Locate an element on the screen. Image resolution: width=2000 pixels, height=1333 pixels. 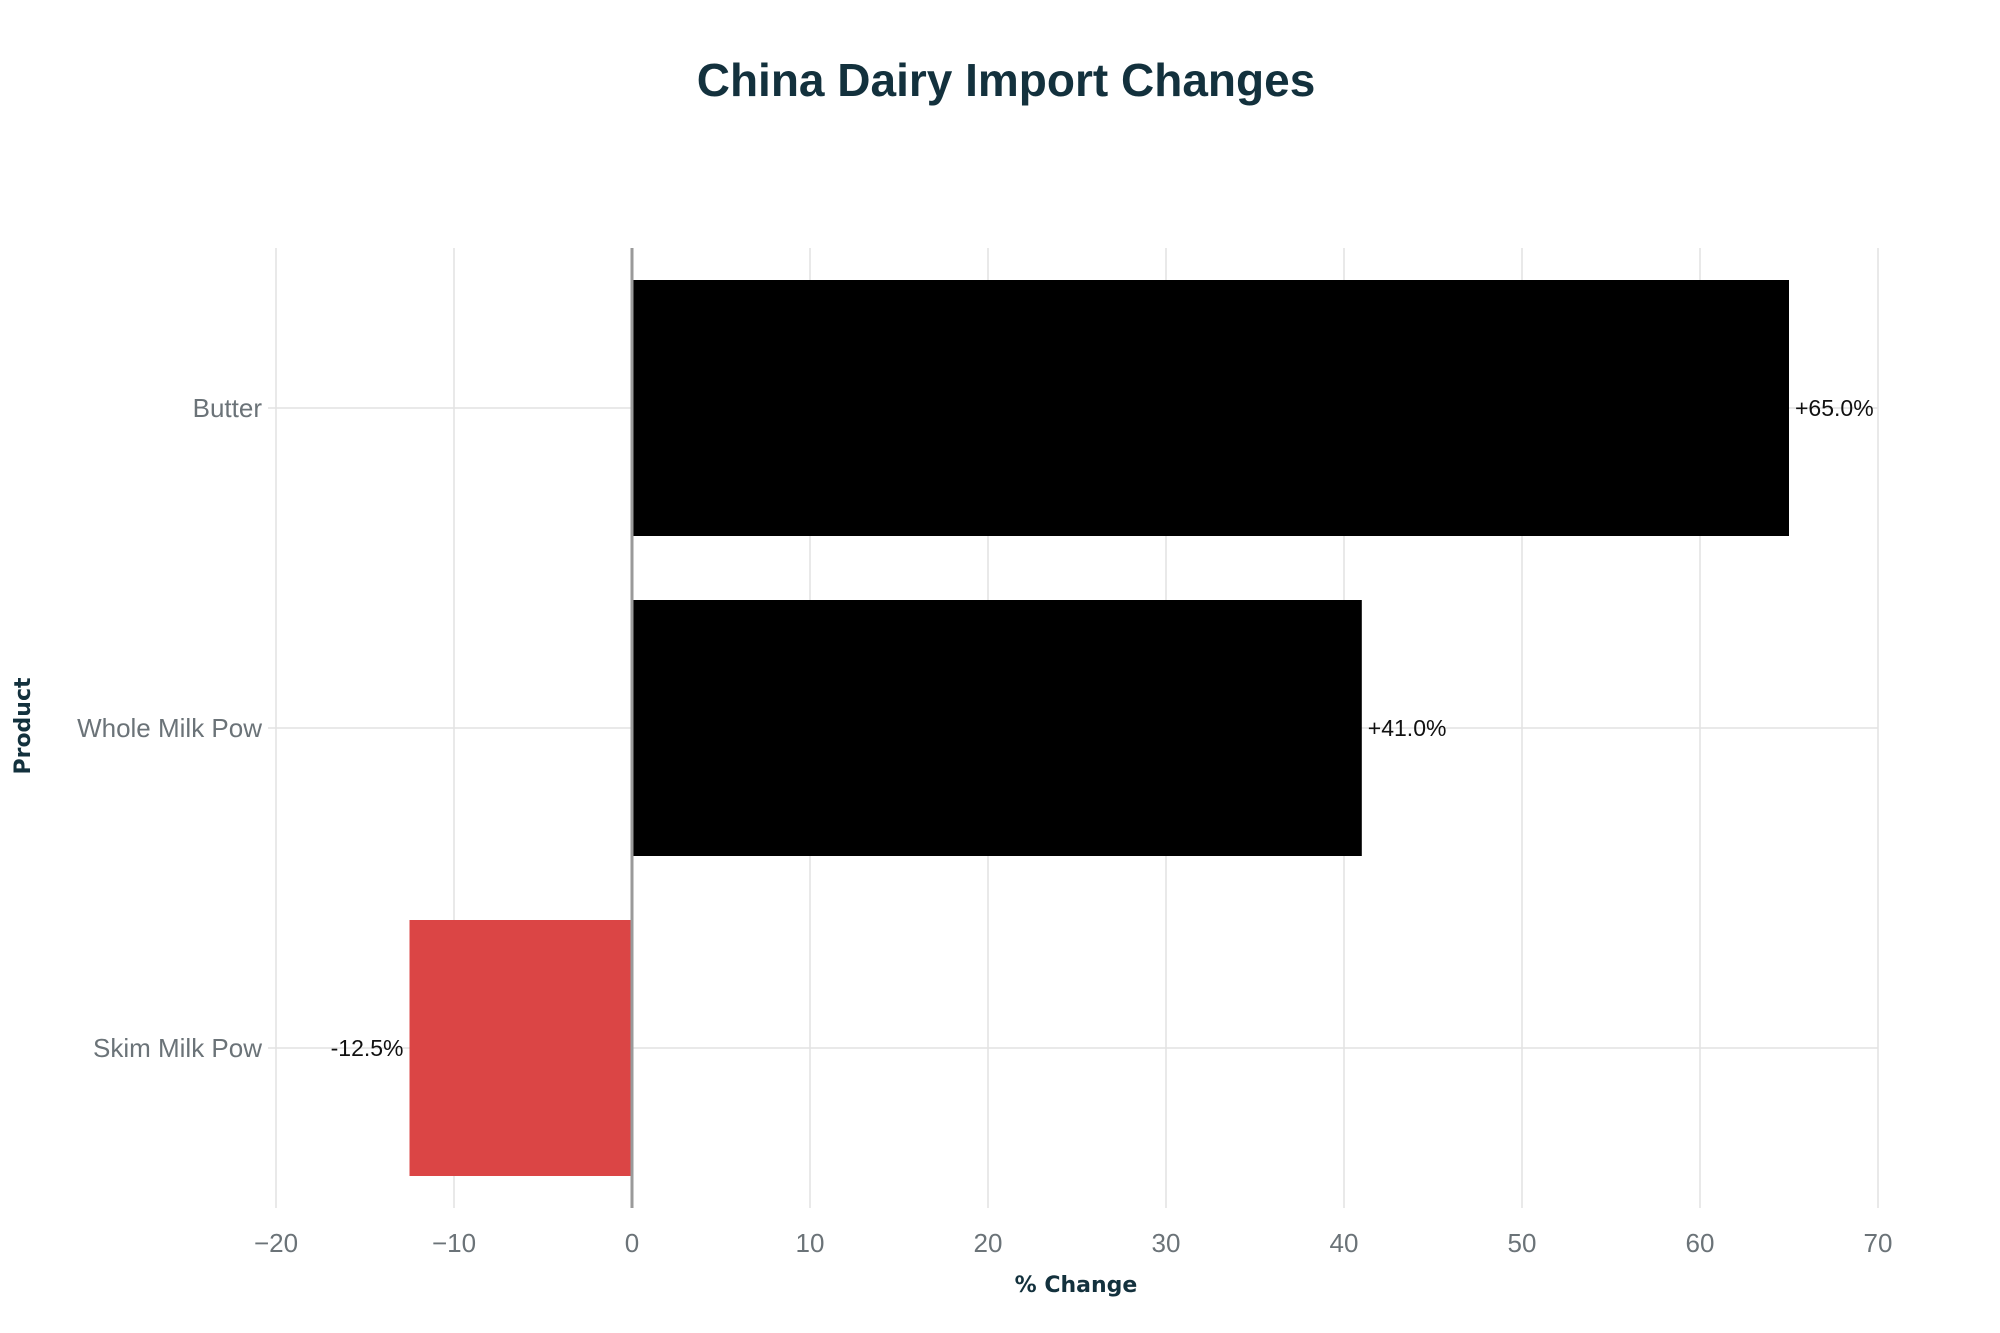
chart-title: China Dairy Import Changes is located at coordinates (1006, 80).